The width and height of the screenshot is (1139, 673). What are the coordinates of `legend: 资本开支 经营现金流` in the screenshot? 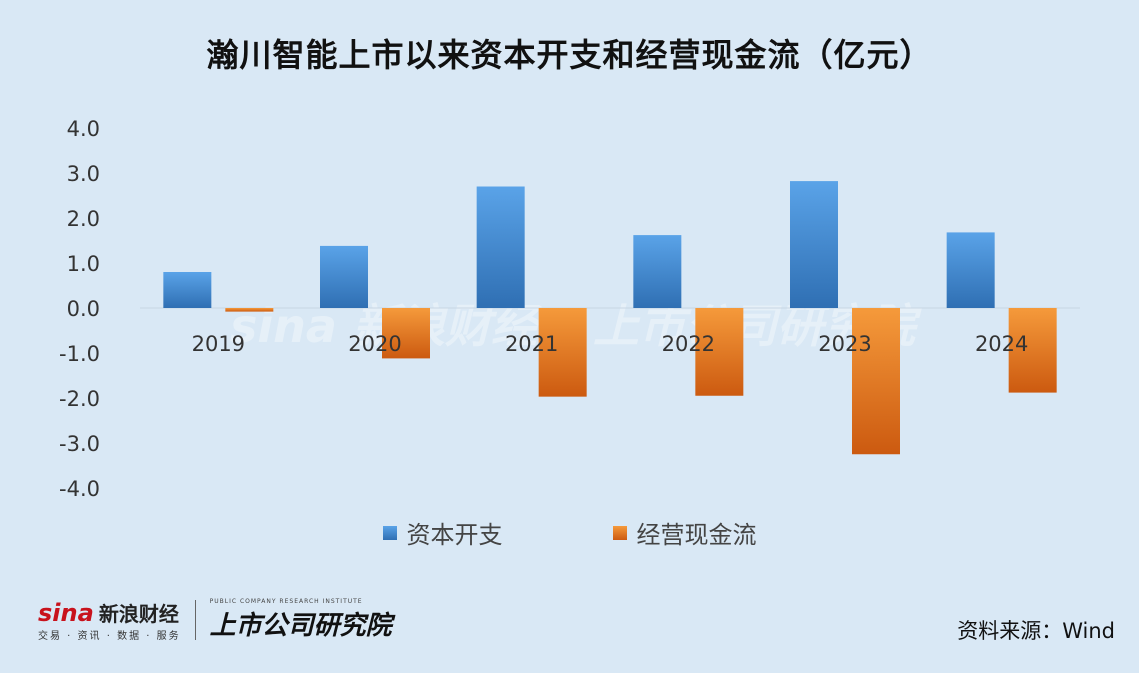 It's located at (569, 532).